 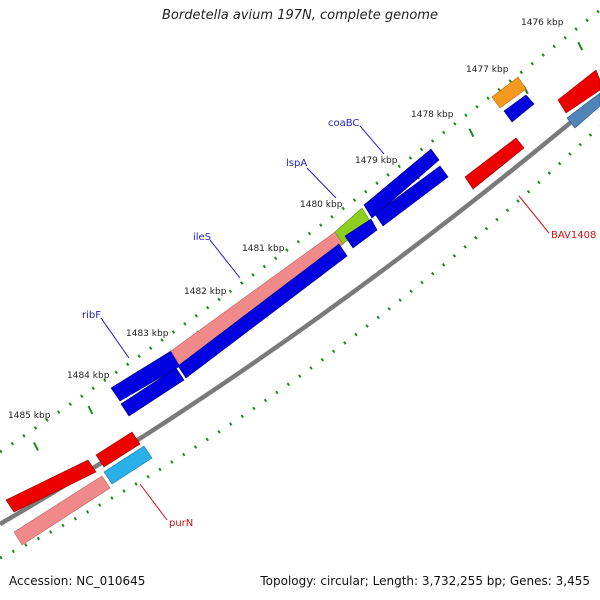 I want to click on gene-red-far-right, so click(x=578, y=91).